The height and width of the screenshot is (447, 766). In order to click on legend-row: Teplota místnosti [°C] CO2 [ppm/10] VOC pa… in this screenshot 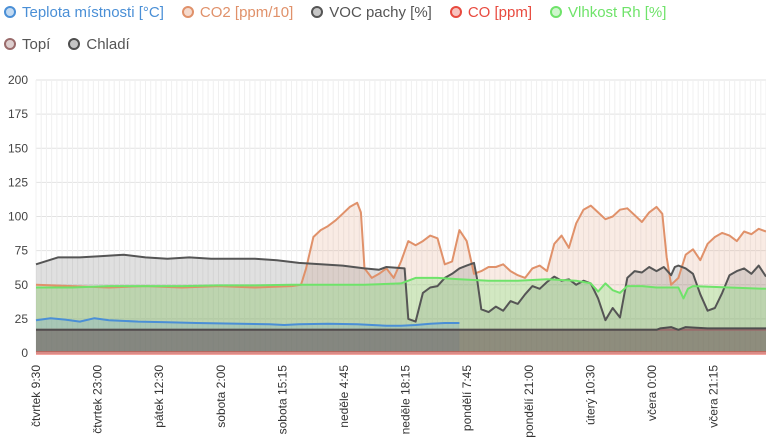, I will do `click(342, 12)`.